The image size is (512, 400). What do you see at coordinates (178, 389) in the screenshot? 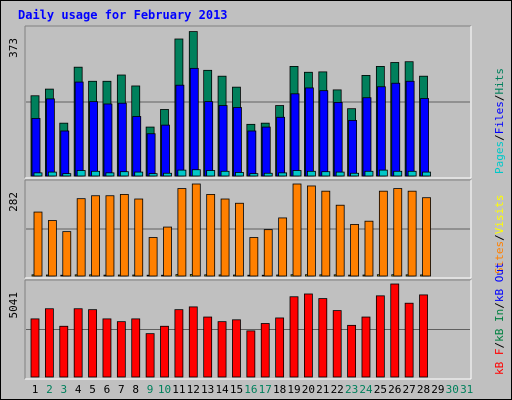
I see `day-label-11: 11` at bounding box center [178, 389].